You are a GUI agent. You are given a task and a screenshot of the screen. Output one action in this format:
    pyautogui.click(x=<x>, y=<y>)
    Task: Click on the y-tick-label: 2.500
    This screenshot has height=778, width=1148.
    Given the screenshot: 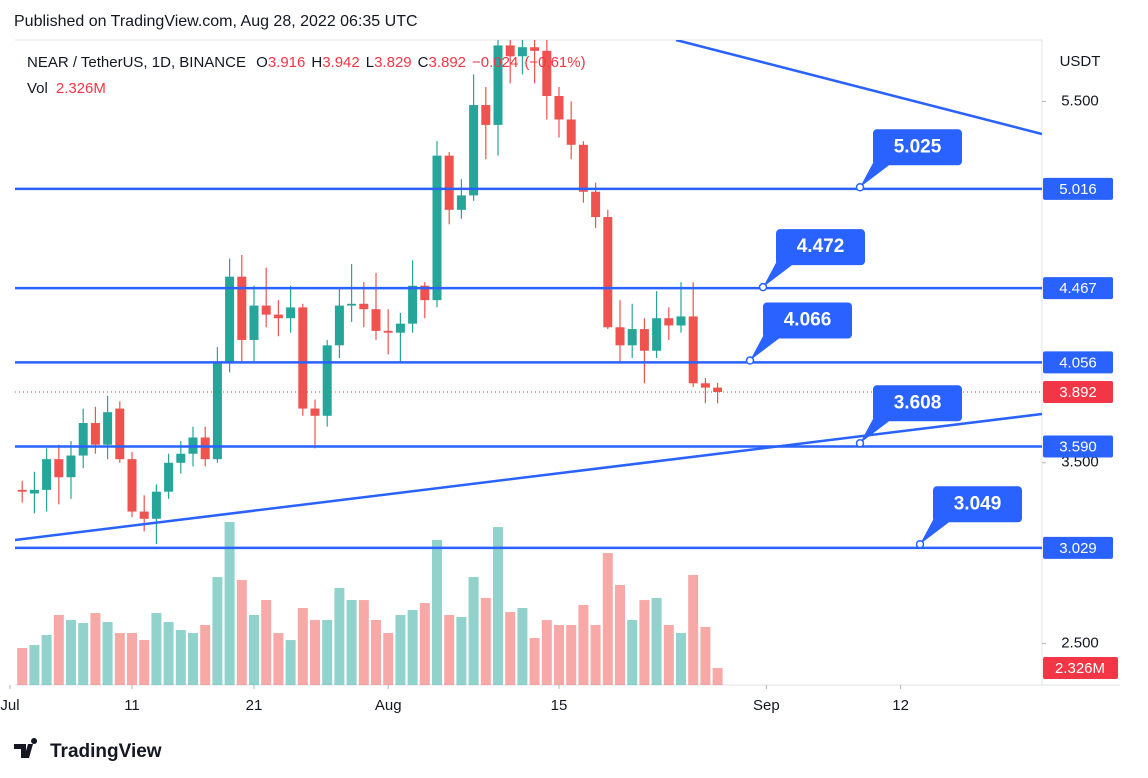 What is the action you would take?
    pyautogui.click(x=1080, y=642)
    